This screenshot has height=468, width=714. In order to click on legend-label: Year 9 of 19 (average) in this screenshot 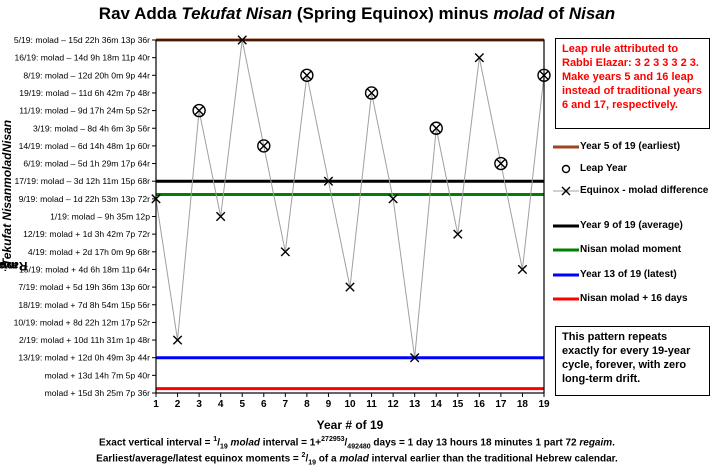, I will do `click(631, 225)`.